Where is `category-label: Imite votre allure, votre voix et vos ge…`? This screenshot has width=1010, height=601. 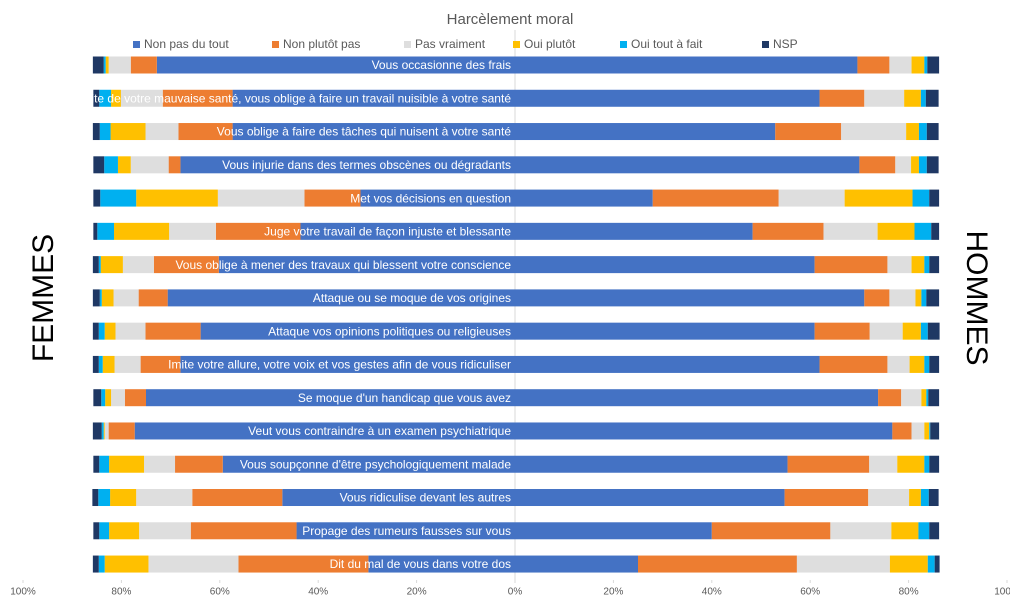 category-label: Imite votre allure, votre voix et vos ge… is located at coordinates (339, 365).